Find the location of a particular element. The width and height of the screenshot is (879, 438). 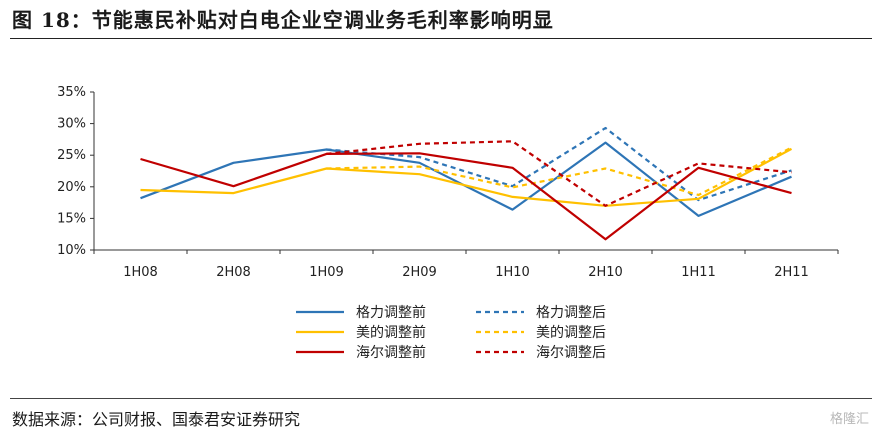

legend-label: 格力调整前 is located at coordinates (391, 312).